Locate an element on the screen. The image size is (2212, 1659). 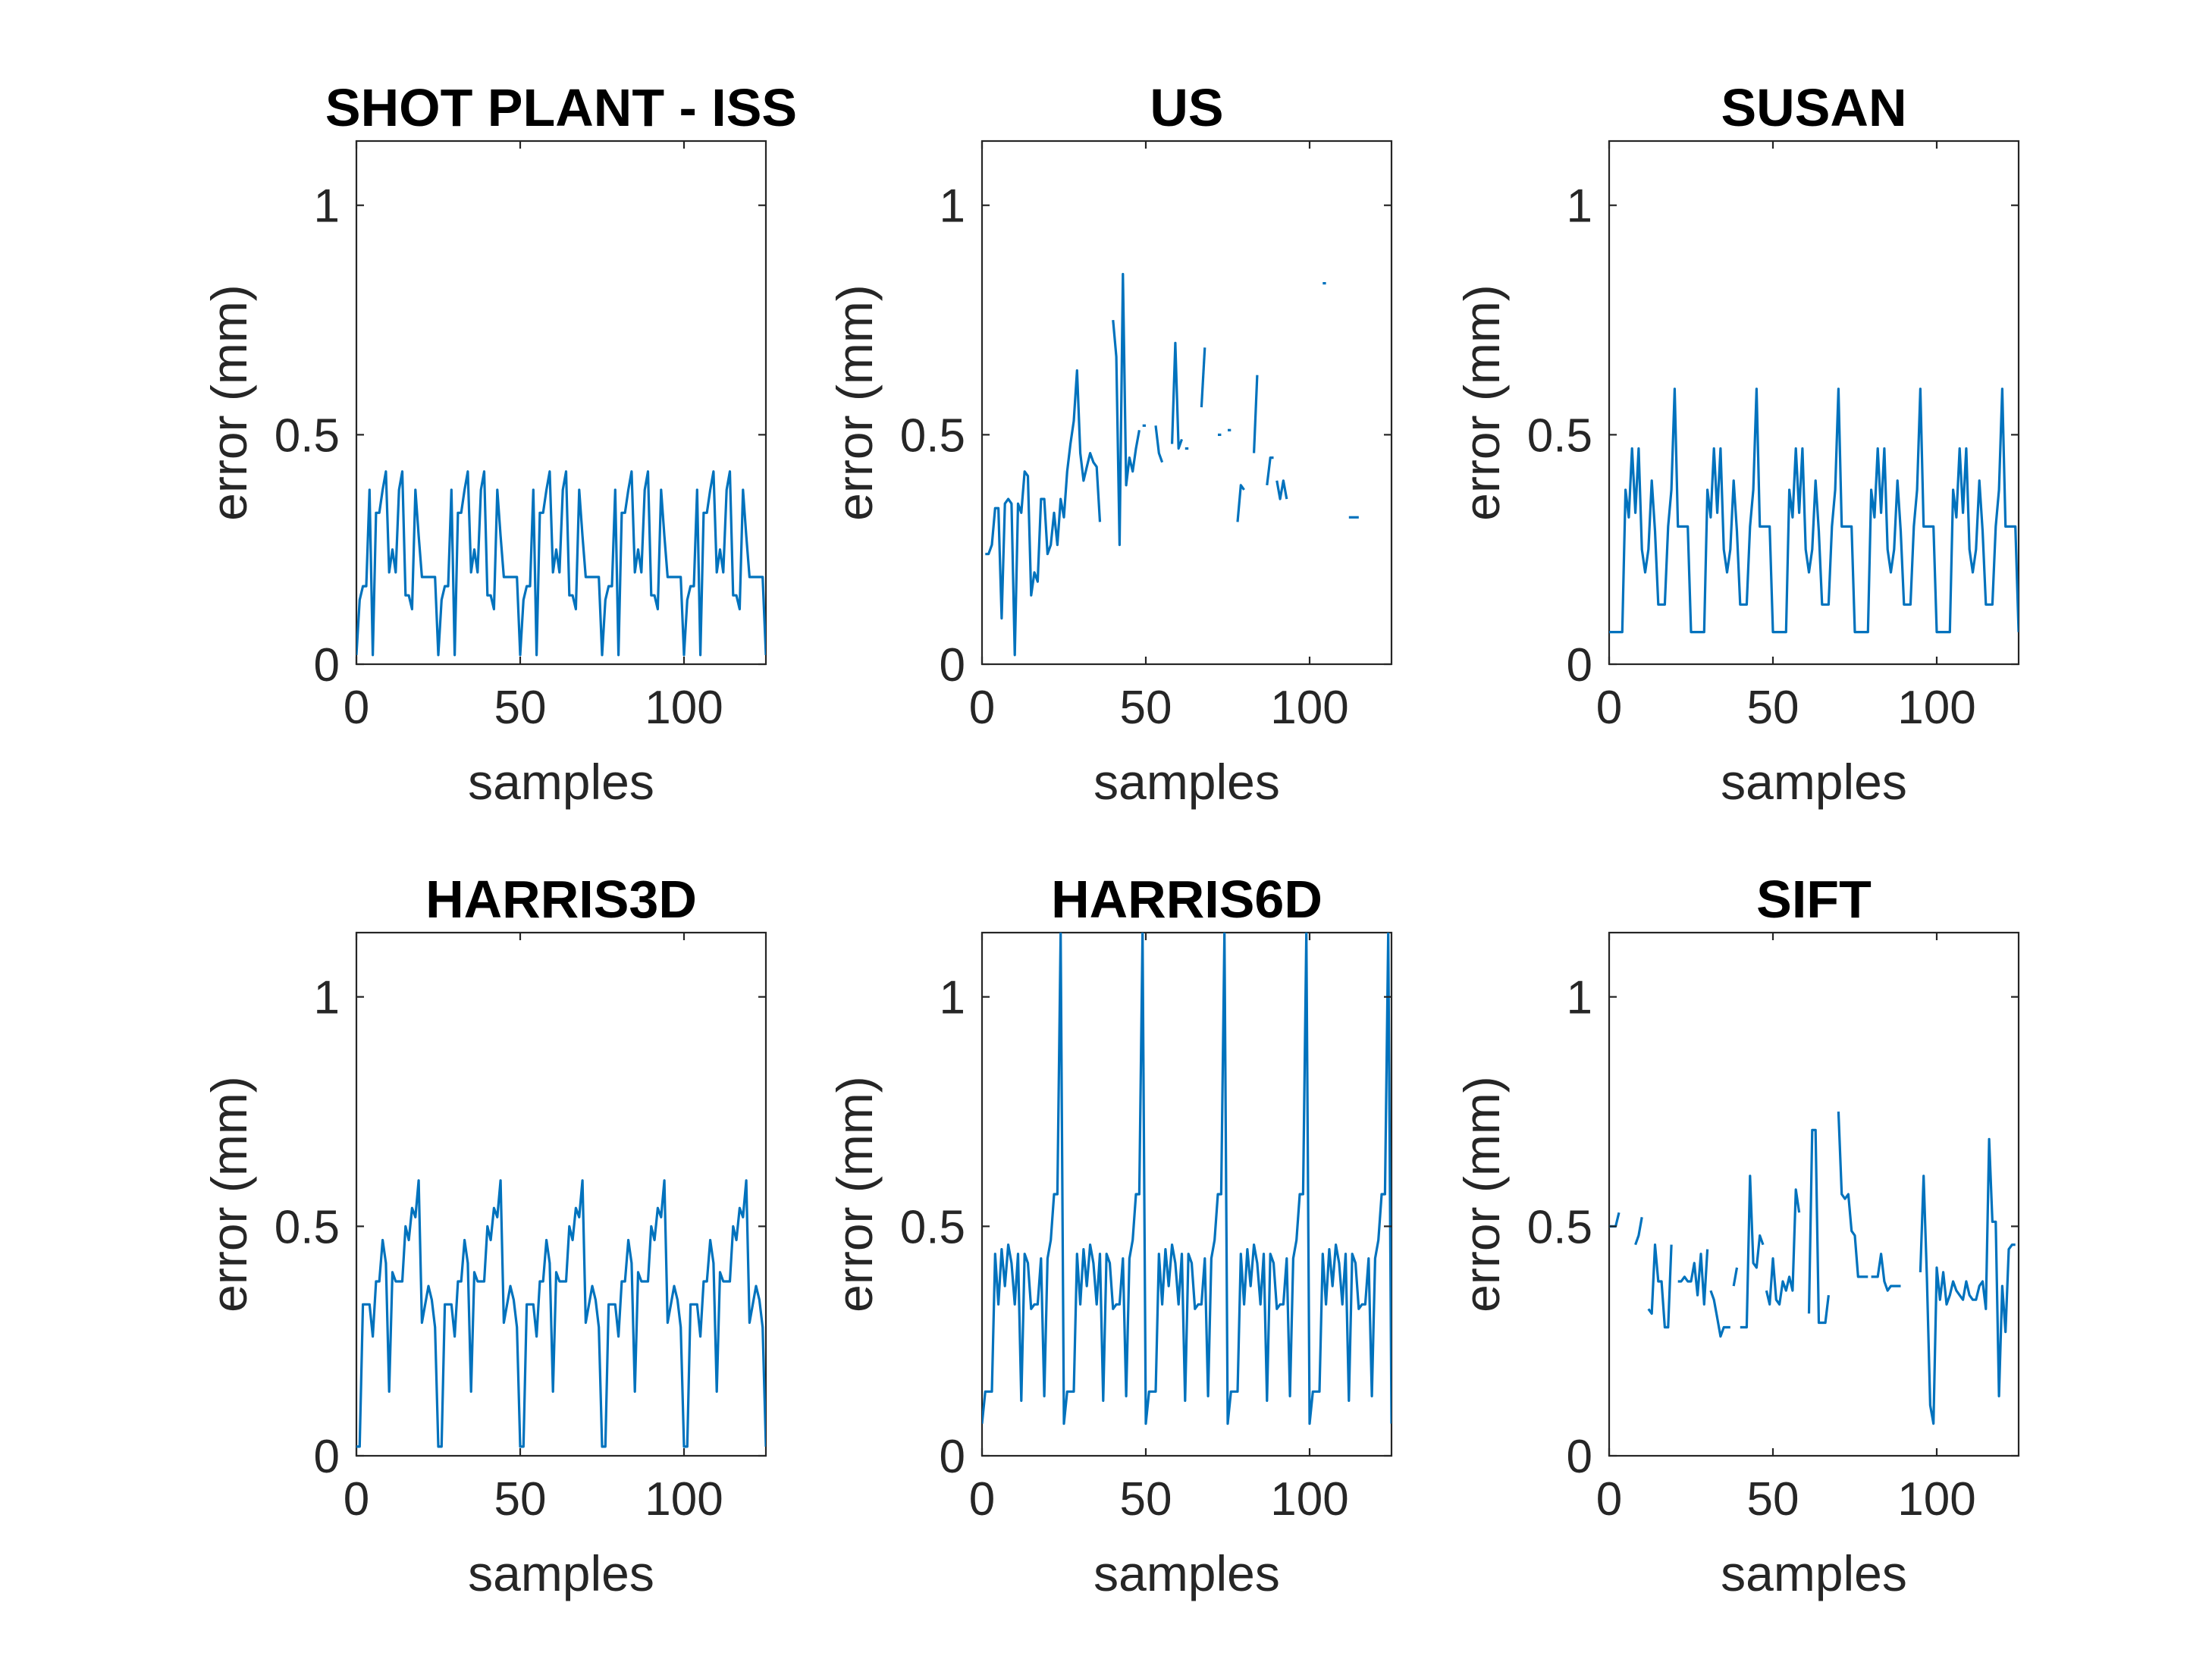
subplot-5: 0 50 100 0 0.5 1 samples error (mm) SIFT is located at coordinates (1737, 1236).